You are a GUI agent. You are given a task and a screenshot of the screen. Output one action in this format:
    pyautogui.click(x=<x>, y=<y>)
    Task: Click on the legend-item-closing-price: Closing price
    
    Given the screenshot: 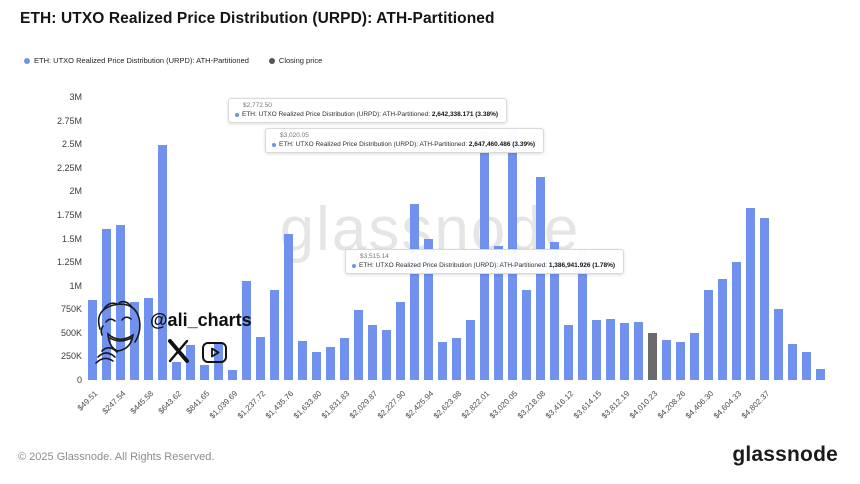 What is the action you would take?
    pyautogui.click(x=295, y=60)
    